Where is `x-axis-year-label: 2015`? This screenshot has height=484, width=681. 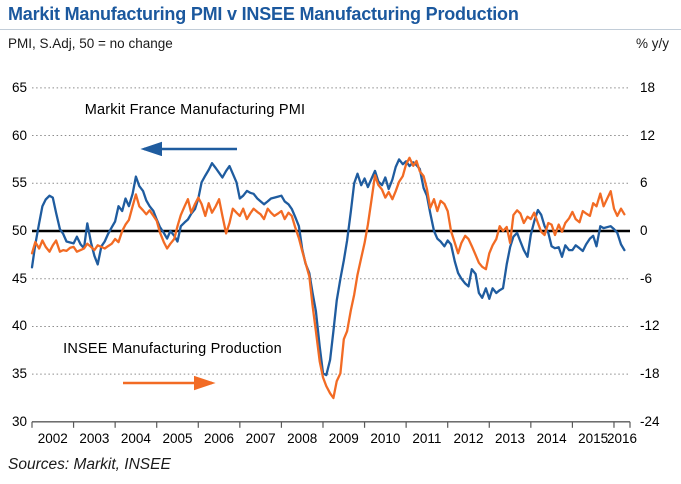
x-axis-year-label: 2015 is located at coordinates (593, 438).